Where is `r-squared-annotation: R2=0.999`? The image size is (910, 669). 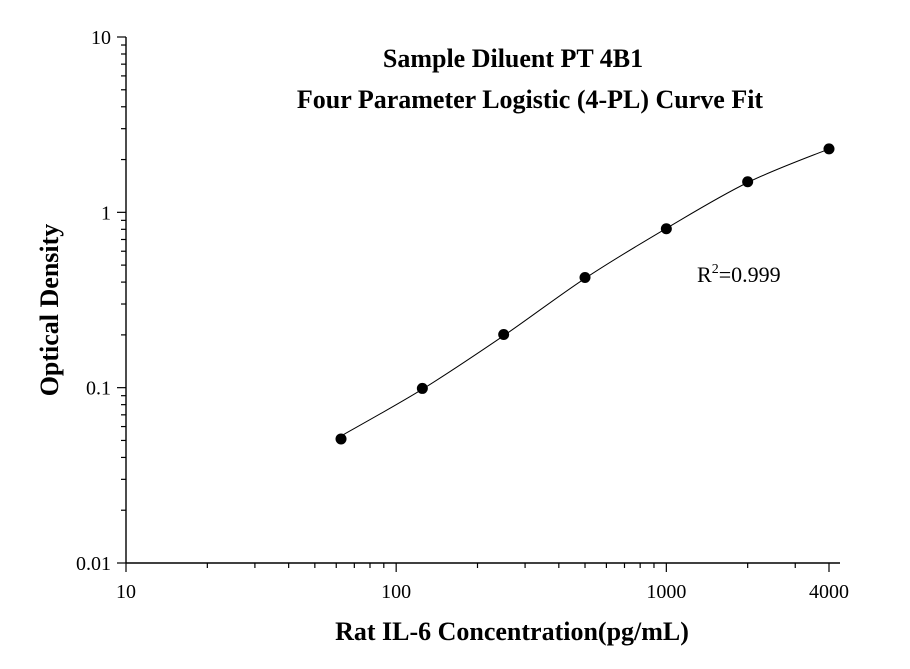
r-squared-annotation: R2=0.999 is located at coordinates (739, 274).